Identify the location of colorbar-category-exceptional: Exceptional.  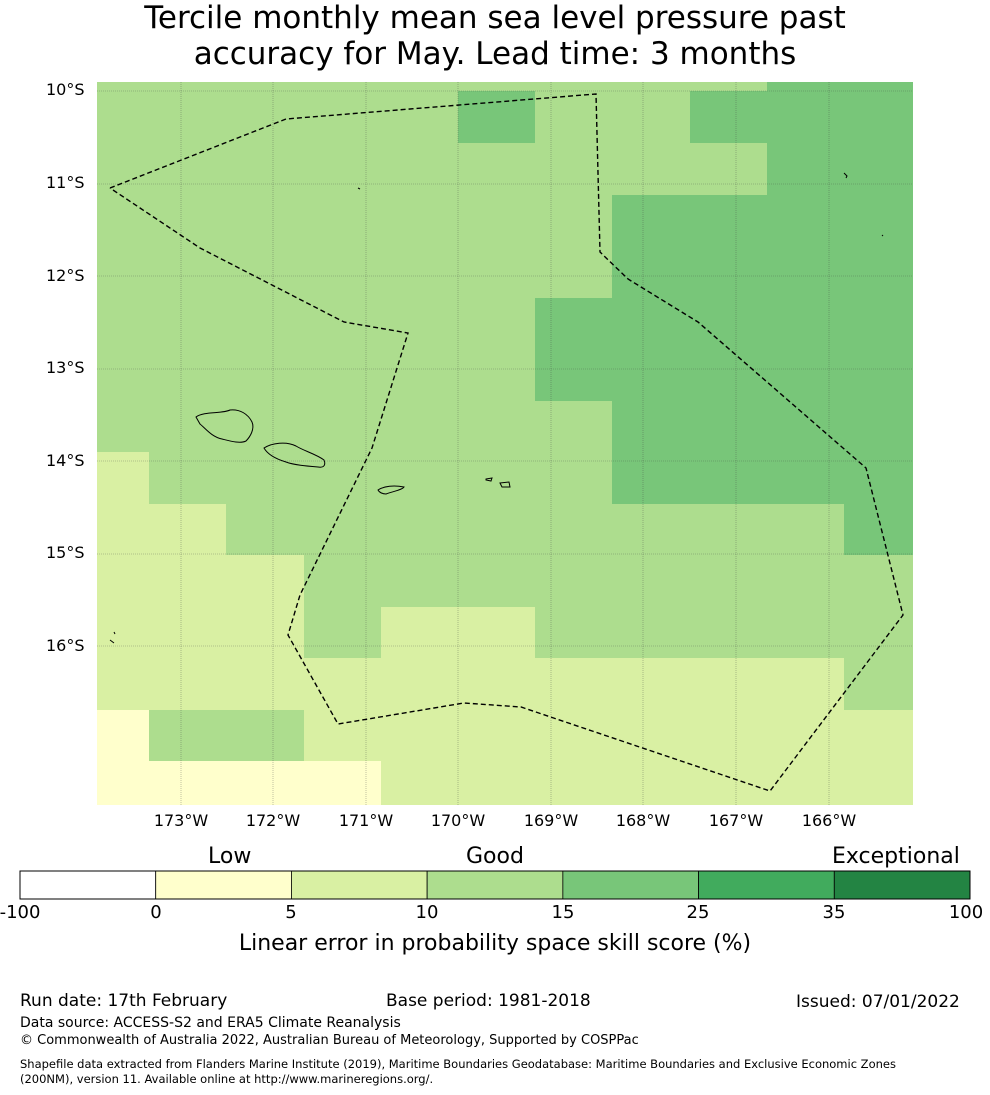
(896, 856).